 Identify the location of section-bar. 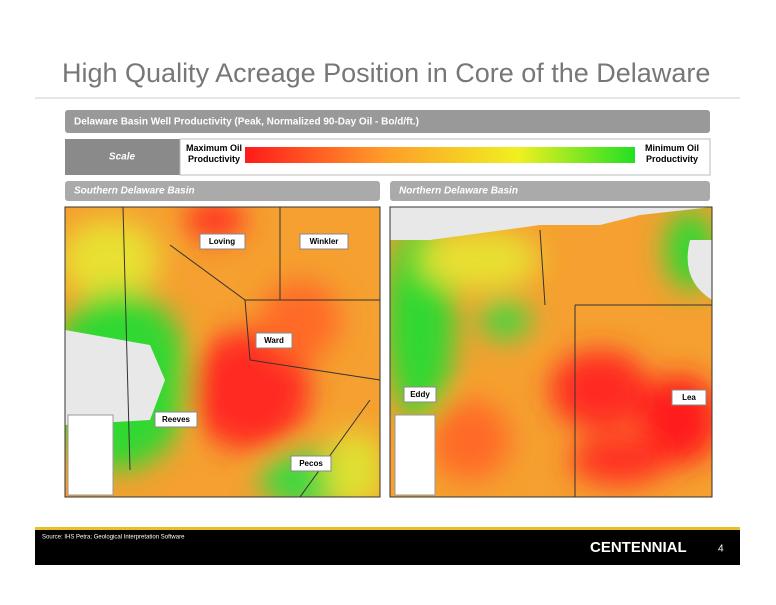
(387, 121).